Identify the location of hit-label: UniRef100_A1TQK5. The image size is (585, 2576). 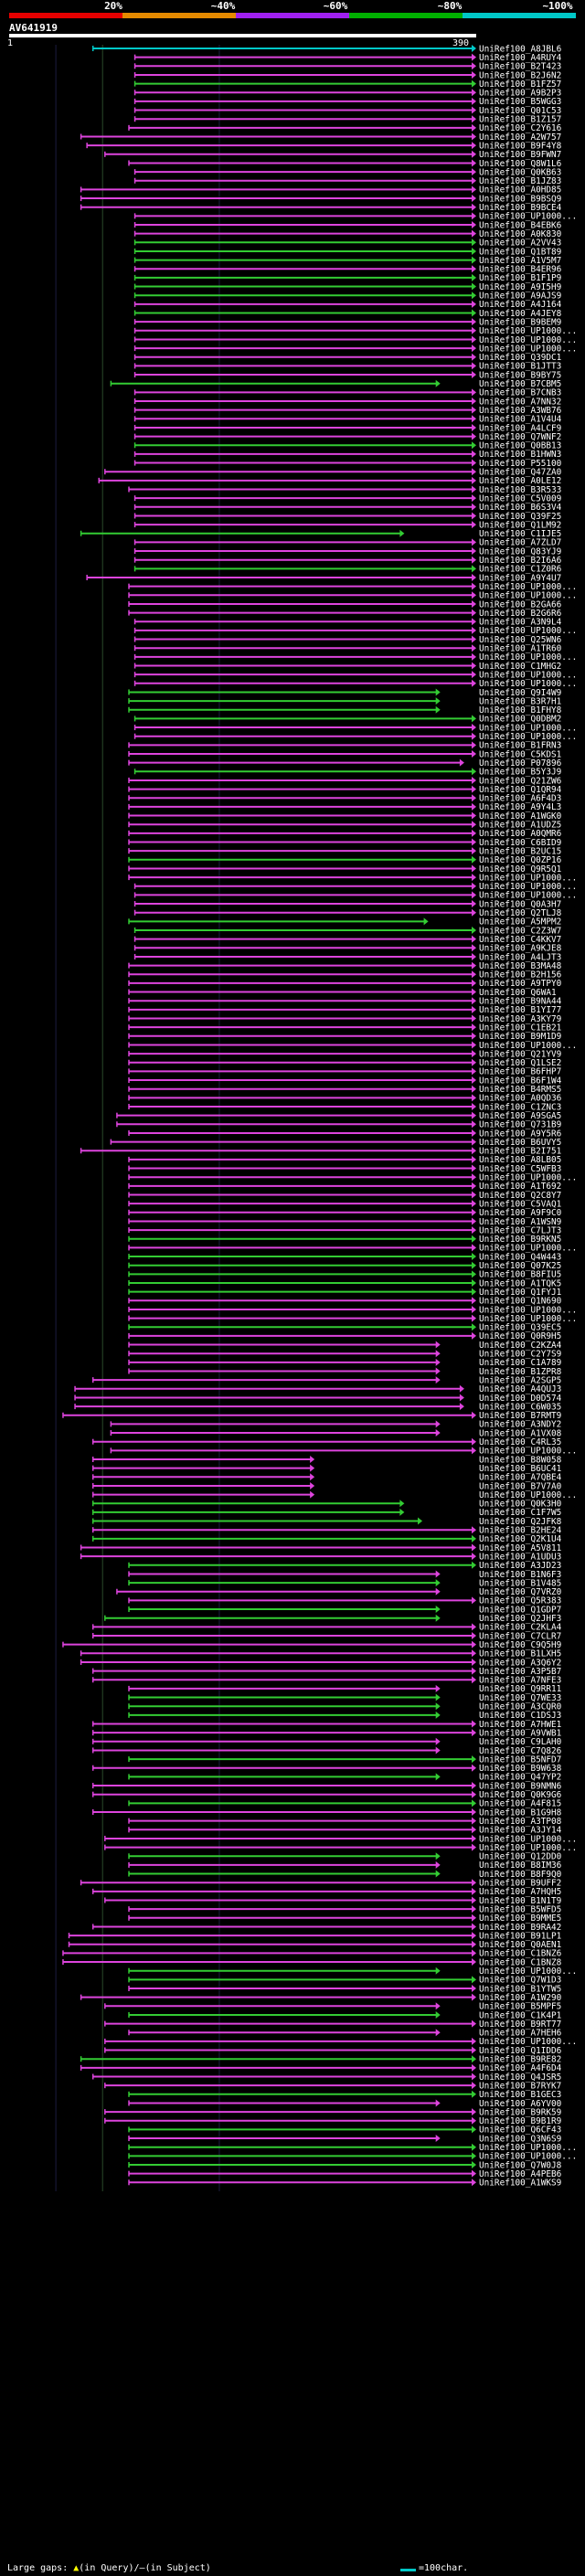
(520, 1283).